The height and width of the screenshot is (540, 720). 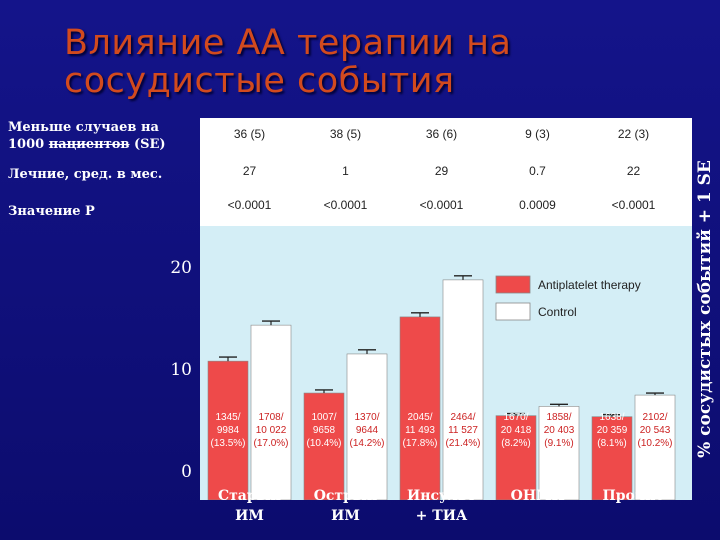 What do you see at coordinates (345, 134) in the screenshot?
I see `table-fewer-events-cell: 38 (5)` at bounding box center [345, 134].